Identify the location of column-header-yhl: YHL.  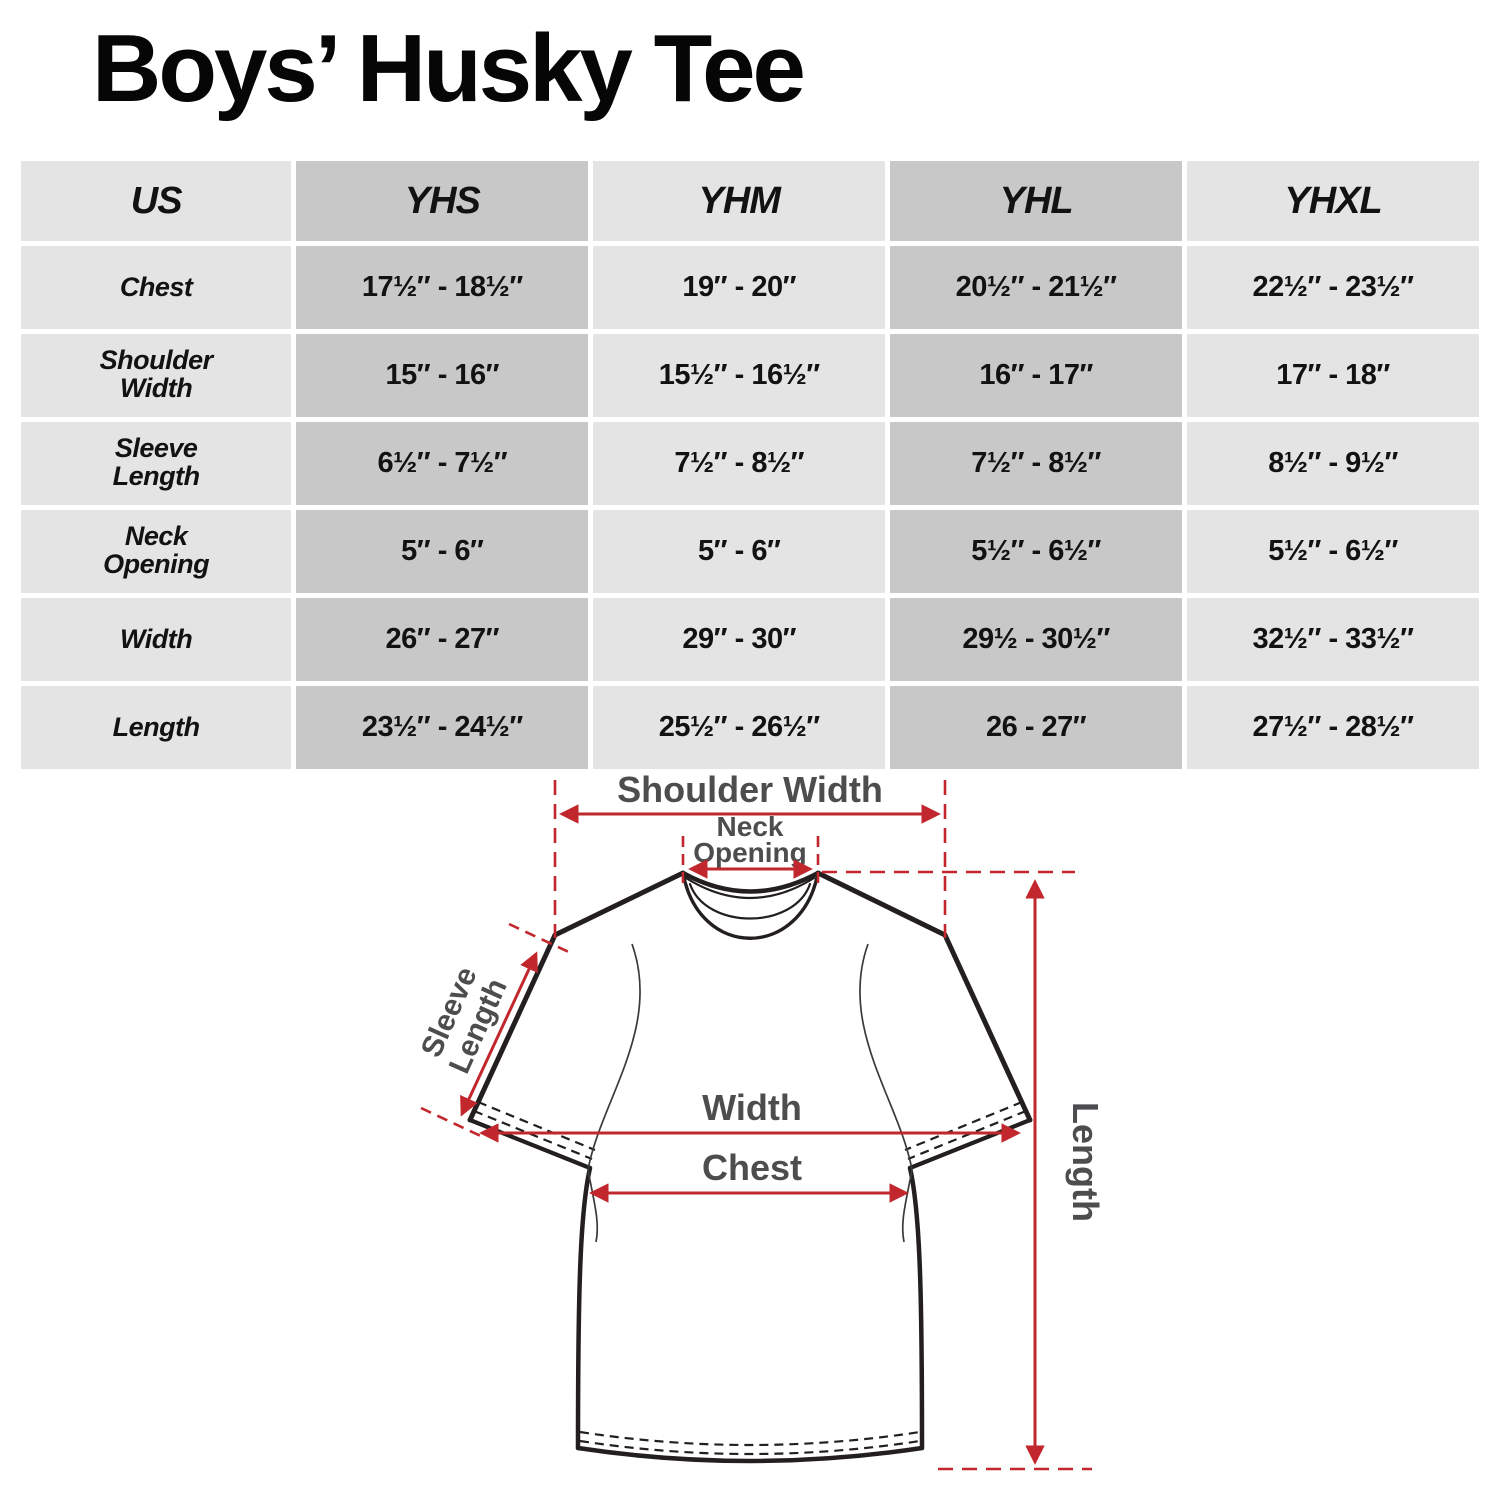
(1036, 201).